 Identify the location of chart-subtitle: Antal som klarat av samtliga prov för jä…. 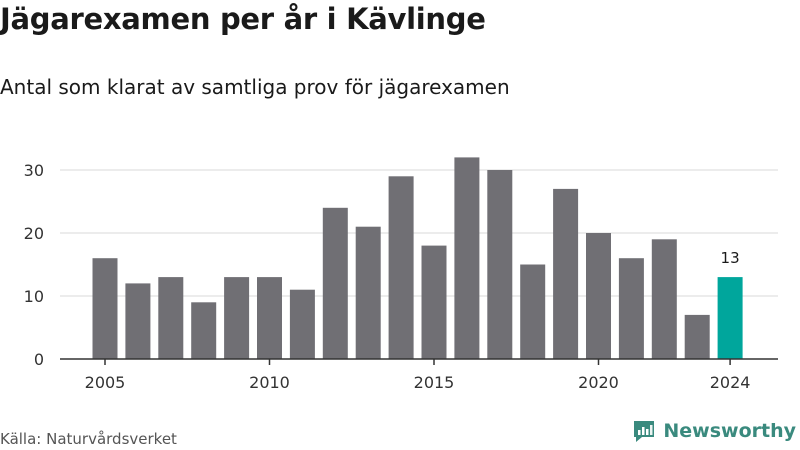
(255, 87).